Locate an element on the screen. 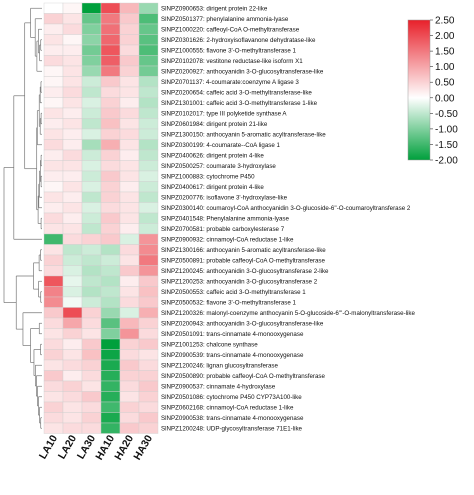 This screenshot has width=474, height=495. color-scale-tick-label: 0.50 is located at coordinates (445, 83).